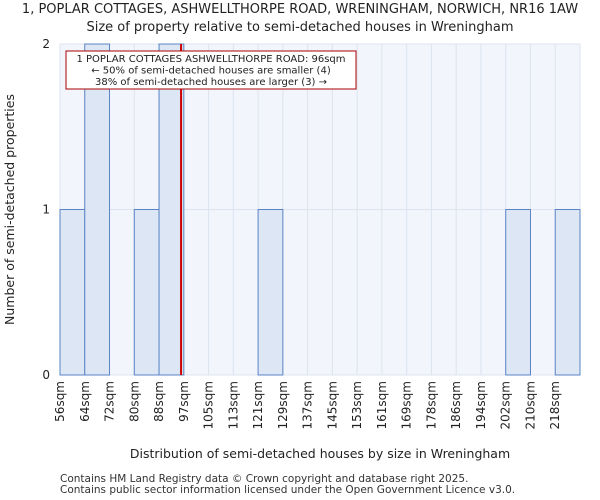  I want to click on x-tick-label: 145sqm, so click(332, 405).